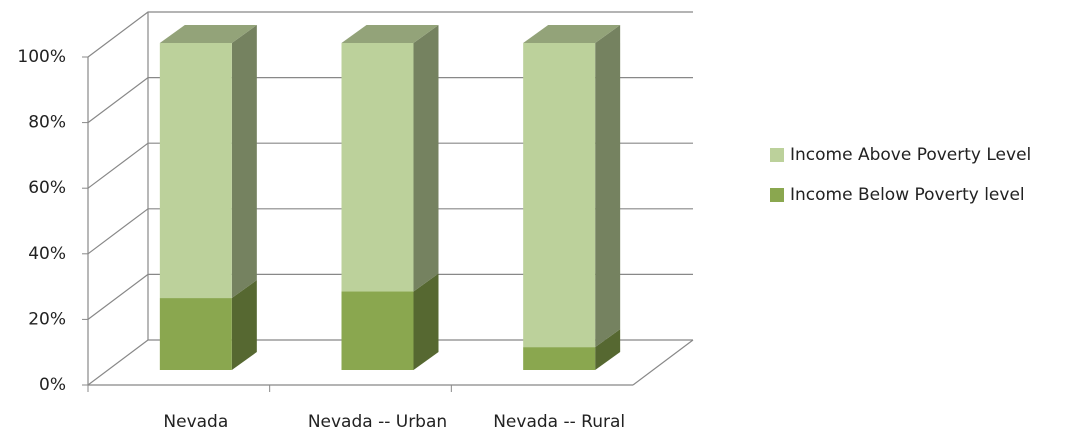 The height and width of the screenshot is (440, 1072). What do you see at coordinates (47, 319) in the screenshot?
I see `y-tick-label: 20%` at bounding box center [47, 319].